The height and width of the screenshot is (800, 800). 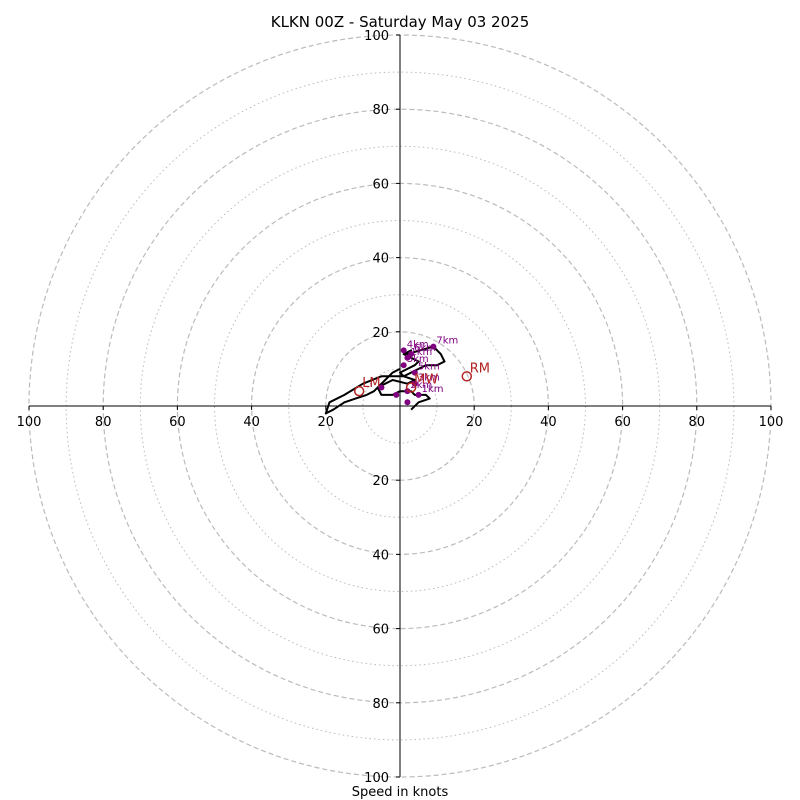 I want to click on motion-label: MW, so click(x=426, y=379).